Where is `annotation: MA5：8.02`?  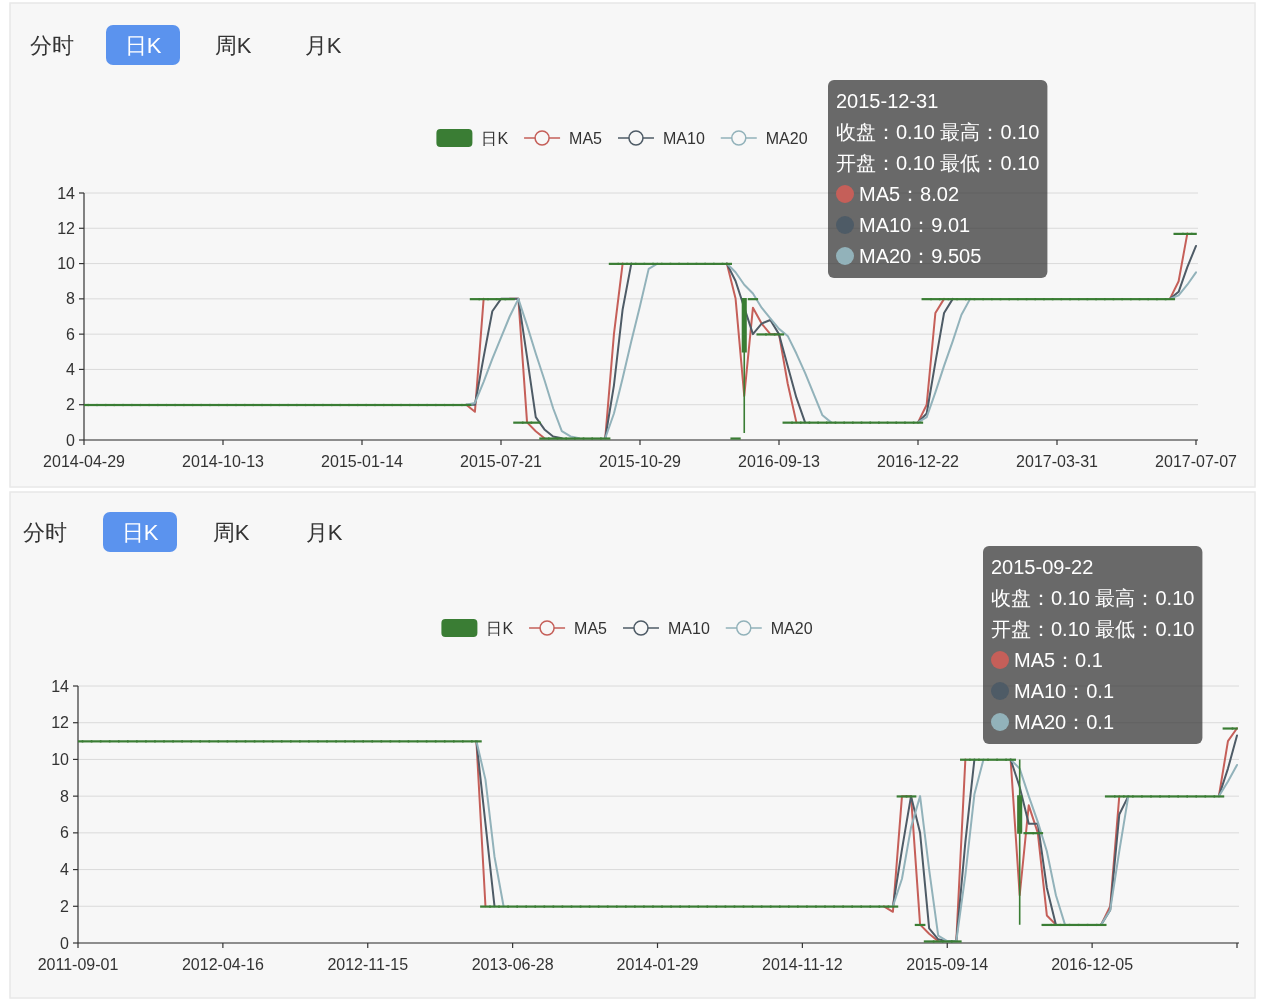
annotation: MA5：8.02 is located at coordinates (909, 194).